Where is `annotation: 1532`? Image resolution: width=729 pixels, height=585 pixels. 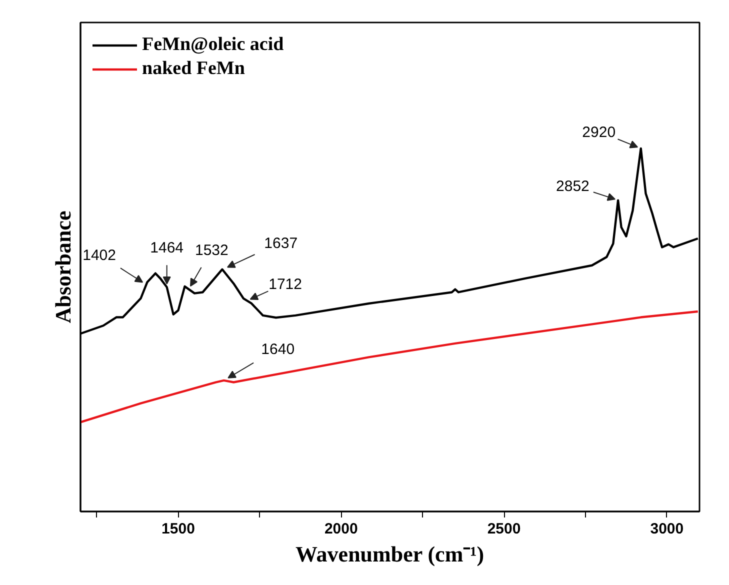 annotation: 1532 is located at coordinates (211, 250).